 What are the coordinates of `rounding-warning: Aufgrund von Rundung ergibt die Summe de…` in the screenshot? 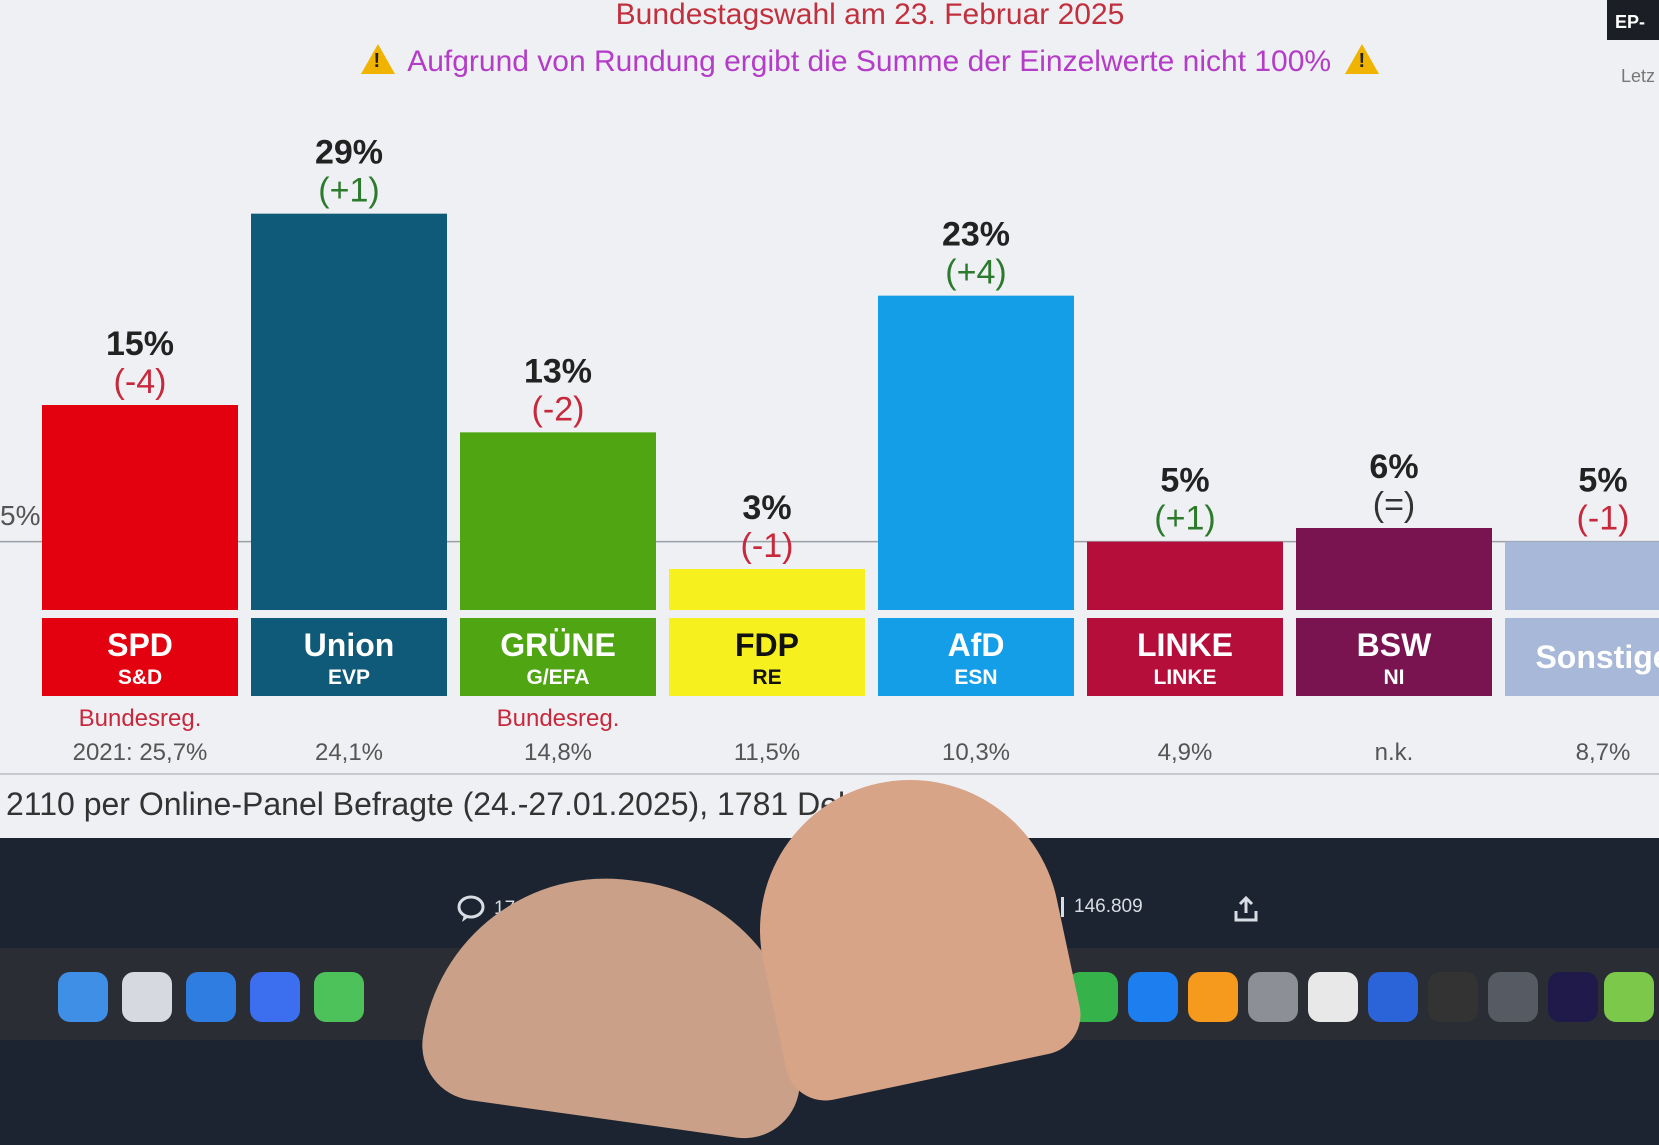 It's located at (829, 61).